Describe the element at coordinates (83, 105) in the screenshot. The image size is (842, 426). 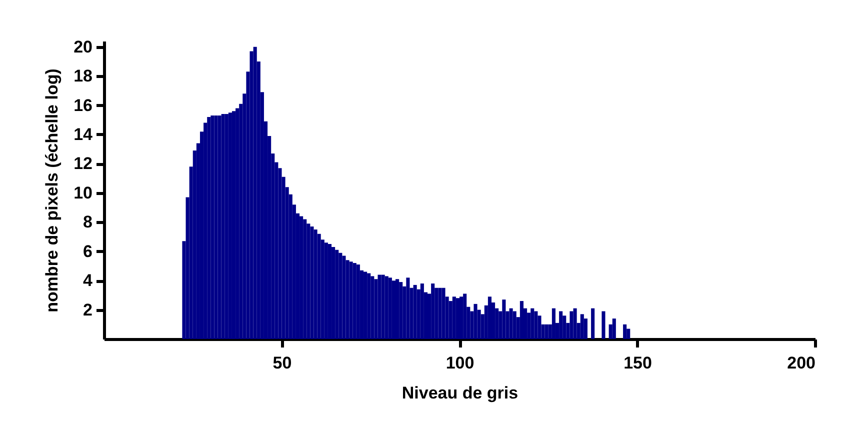
I see `y-tick-label: 16` at that location.